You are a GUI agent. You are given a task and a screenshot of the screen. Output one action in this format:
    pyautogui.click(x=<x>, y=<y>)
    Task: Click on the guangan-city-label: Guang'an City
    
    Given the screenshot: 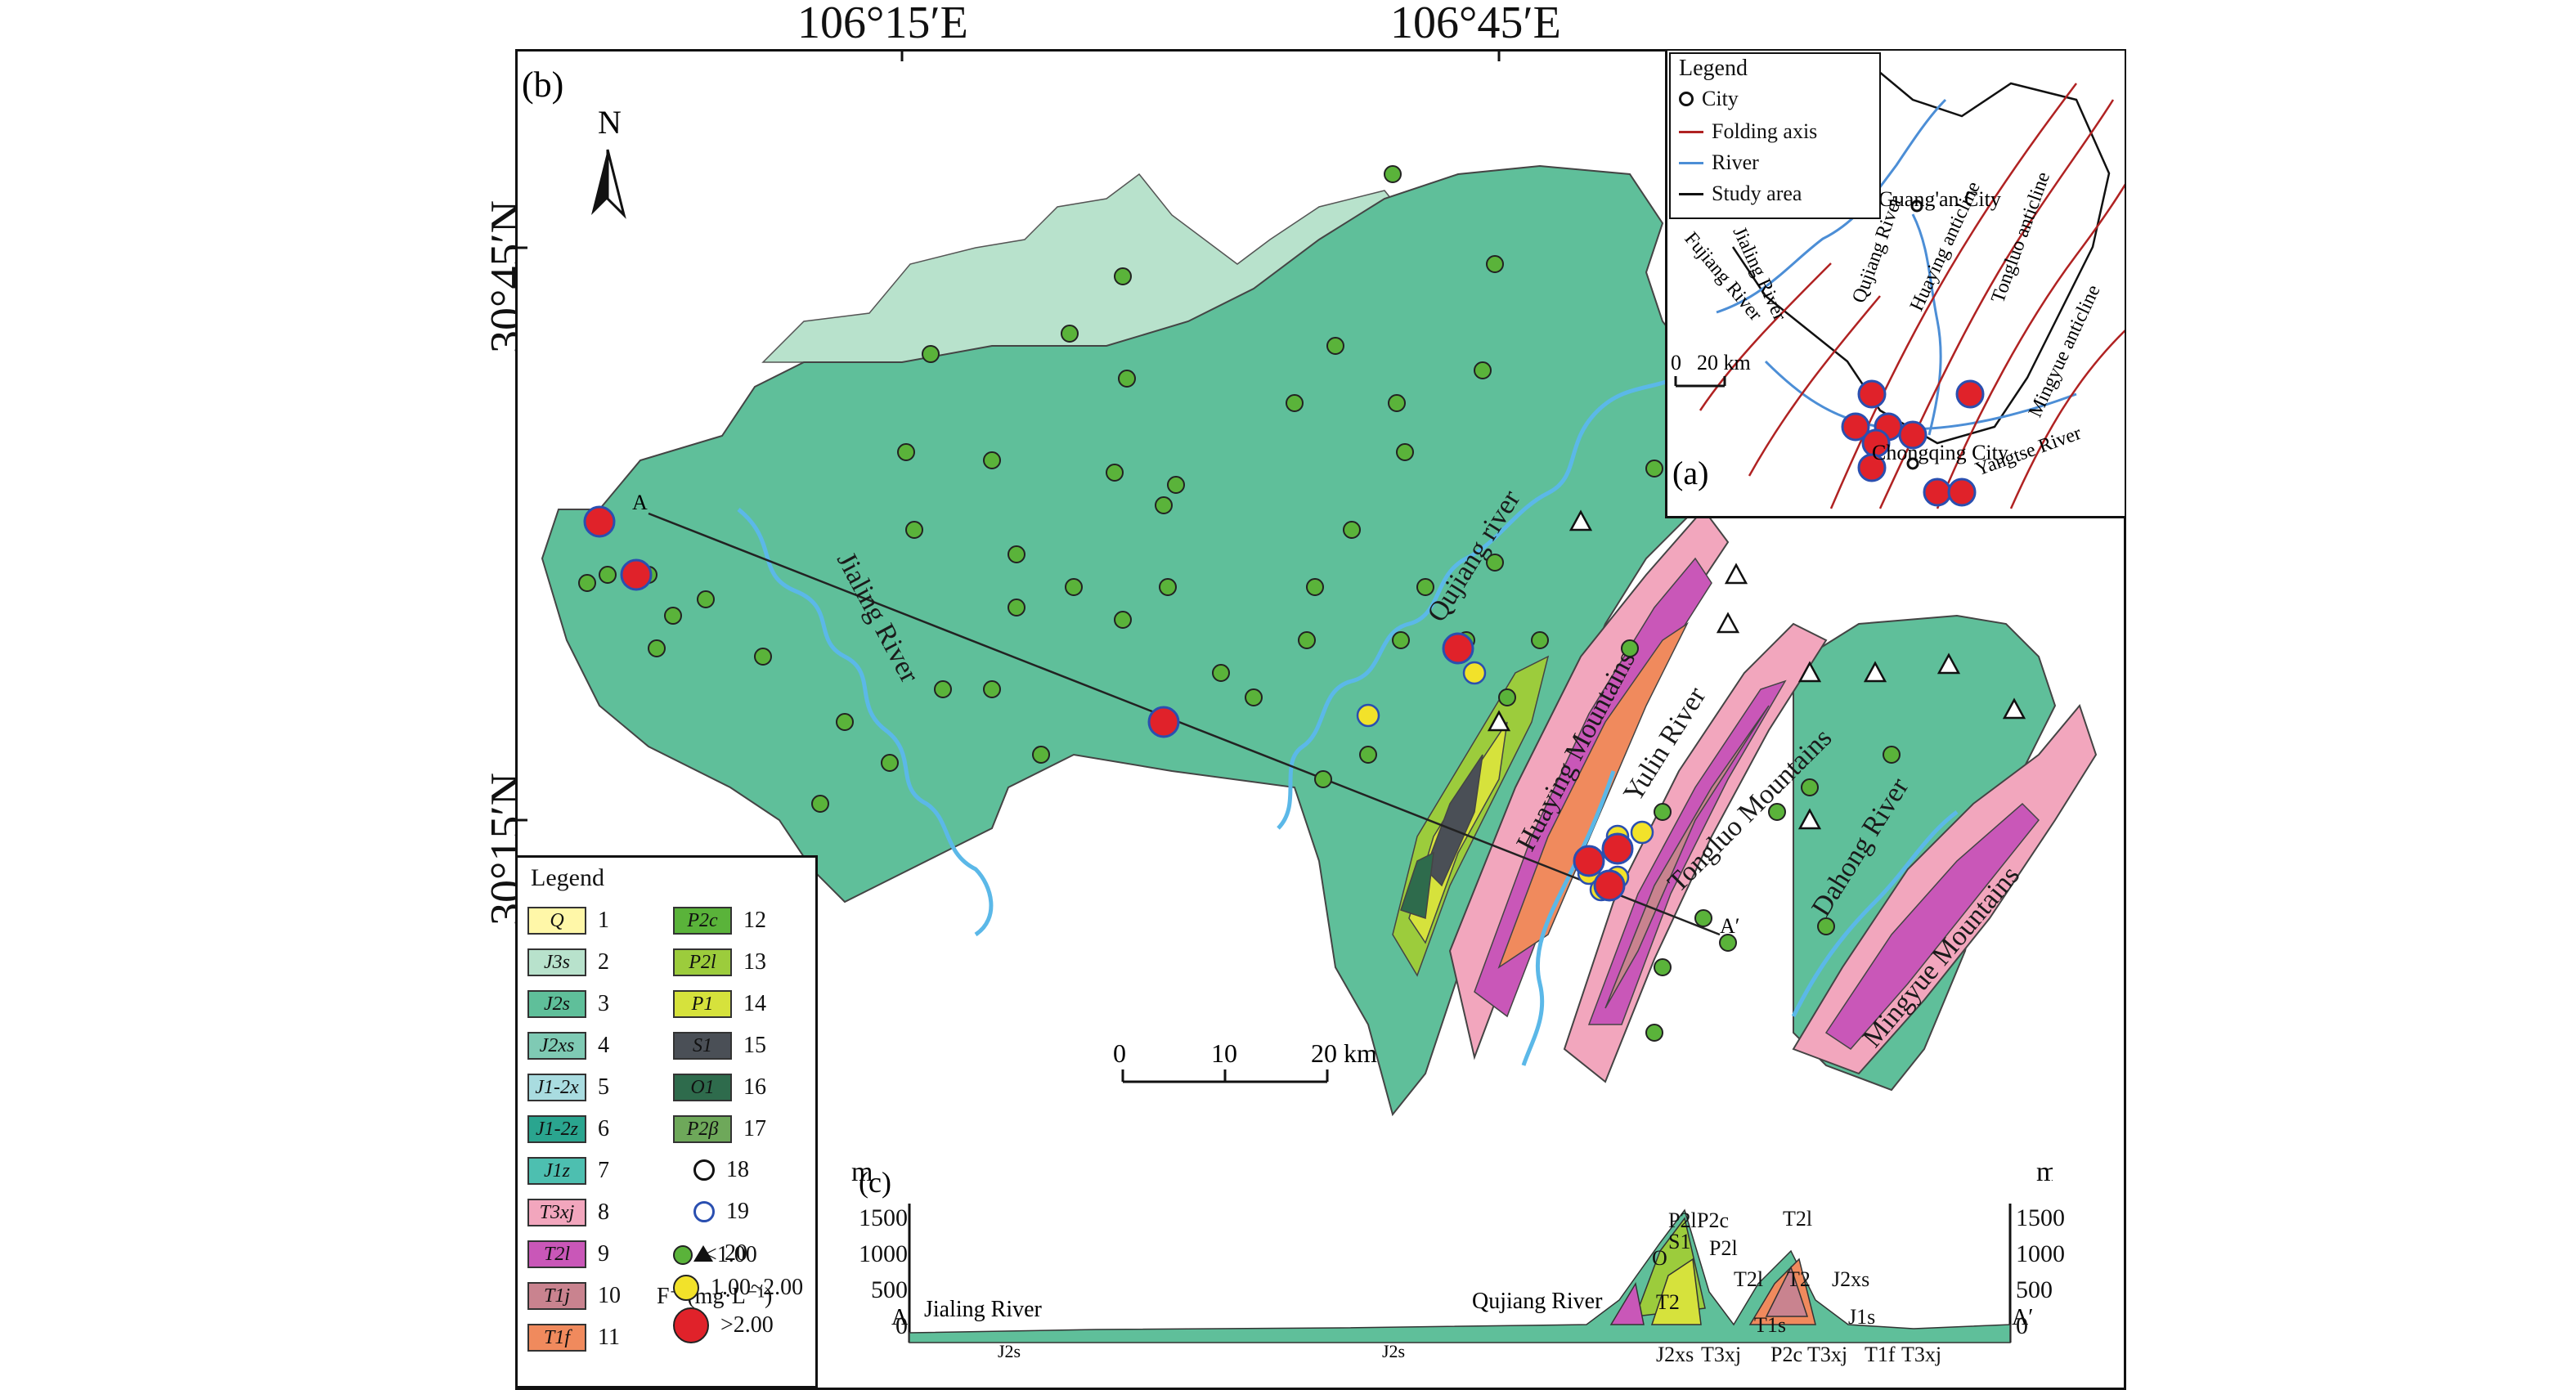 What is the action you would take?
    pyautogui.click(x=1940, y=199)
    